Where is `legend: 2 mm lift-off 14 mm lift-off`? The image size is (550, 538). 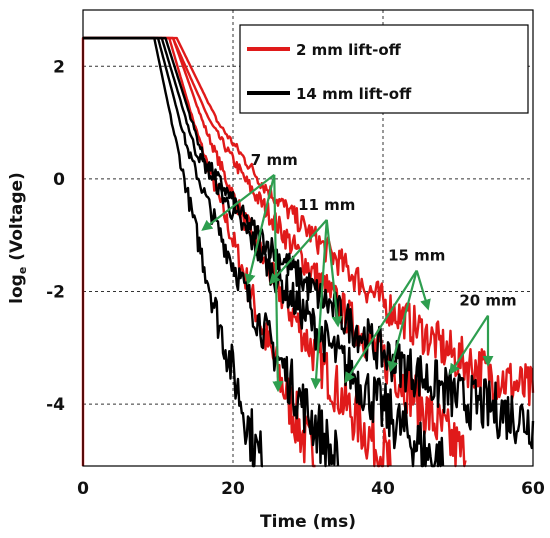 legend: 2 mm lift-off 14 mm lift-off is located at coordinates (384, 69).